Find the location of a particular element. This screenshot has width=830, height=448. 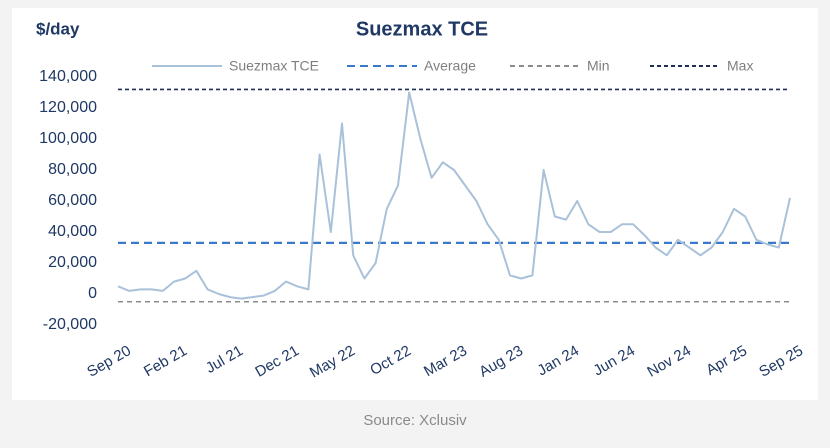

y-tick-label: 120,000 is located at coordinates (68, 107).